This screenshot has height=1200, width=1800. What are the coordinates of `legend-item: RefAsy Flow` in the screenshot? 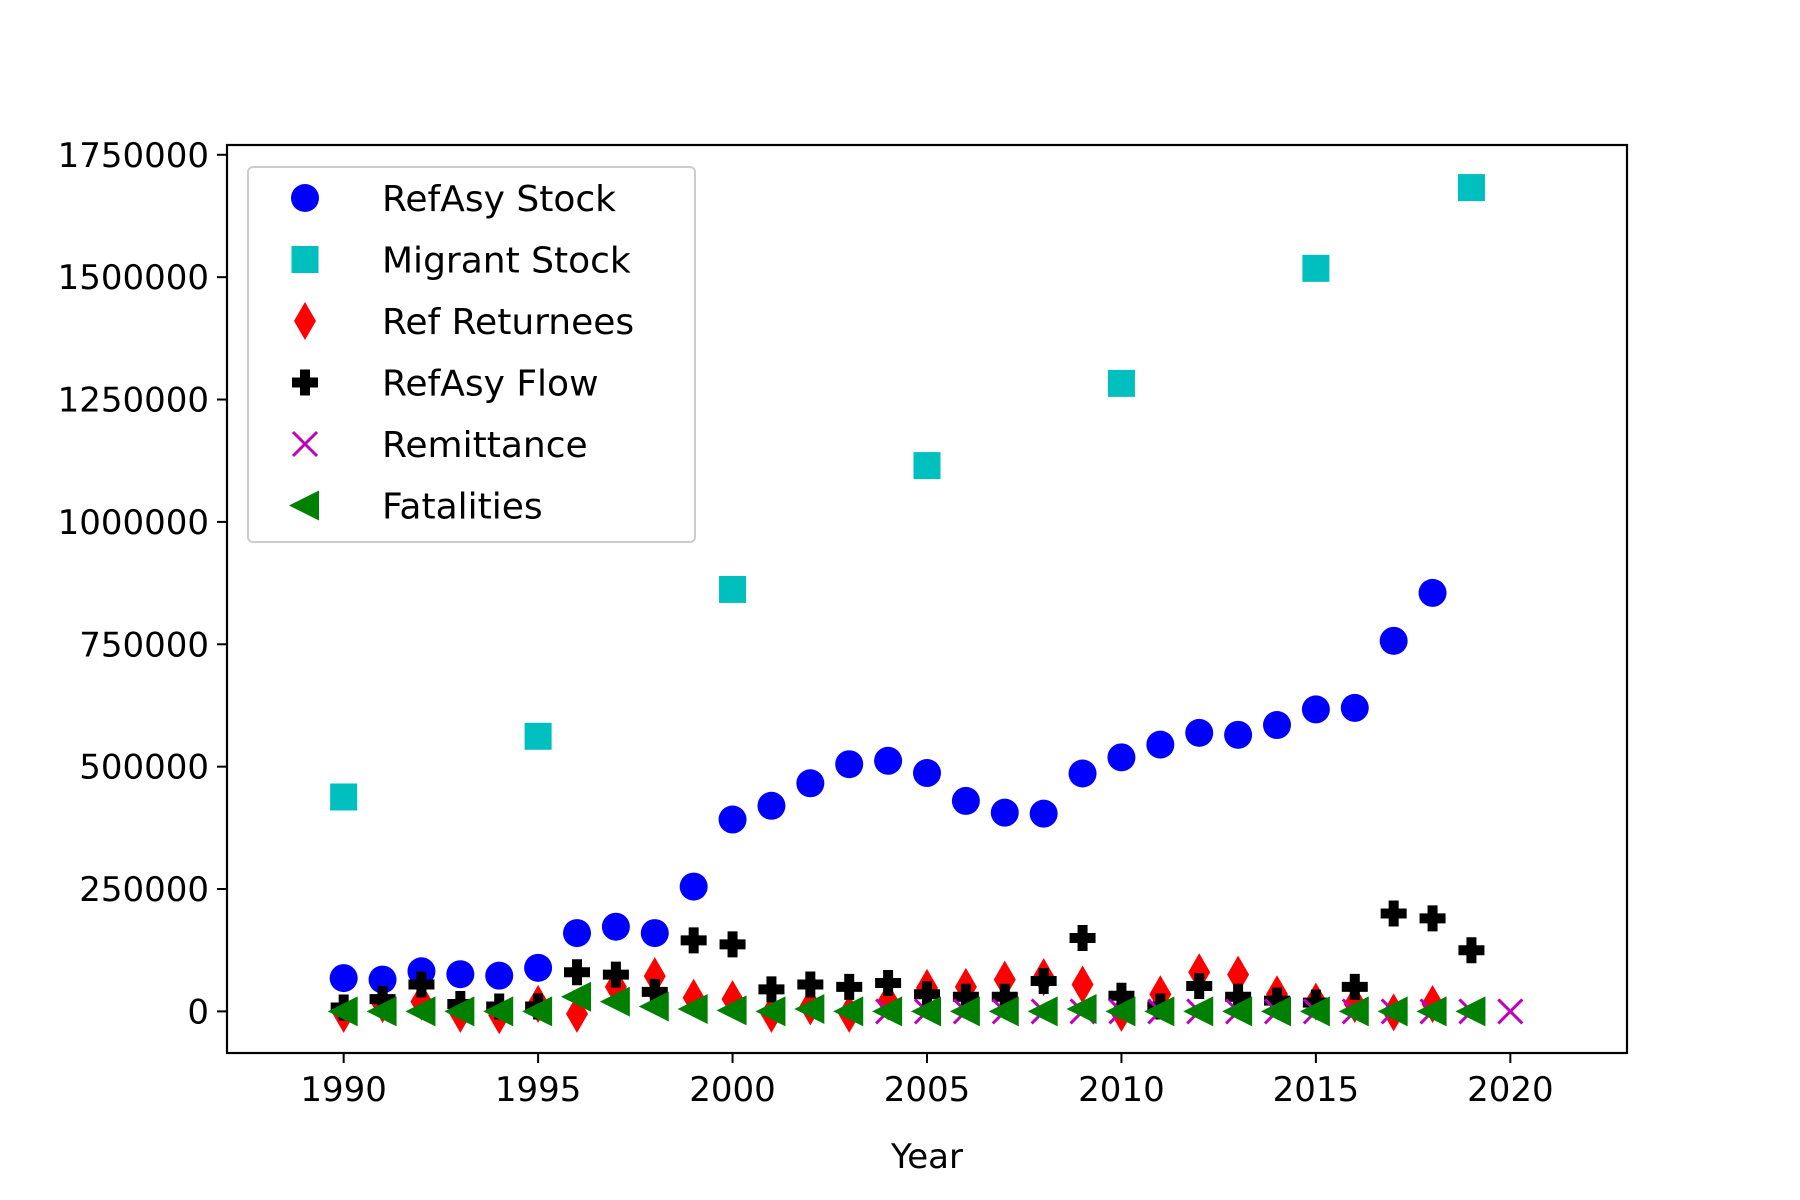 It's located at (445, 384).